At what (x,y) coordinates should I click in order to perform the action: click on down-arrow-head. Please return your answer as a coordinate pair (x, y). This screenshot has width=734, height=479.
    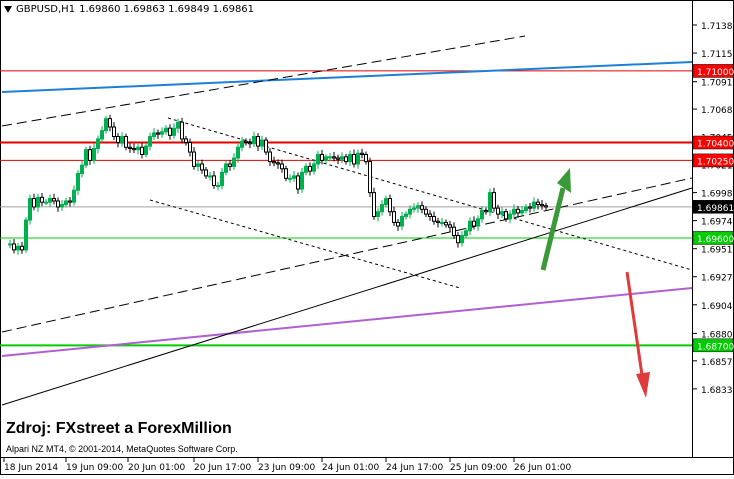
    Looking at the image, I should click on (643, 385).